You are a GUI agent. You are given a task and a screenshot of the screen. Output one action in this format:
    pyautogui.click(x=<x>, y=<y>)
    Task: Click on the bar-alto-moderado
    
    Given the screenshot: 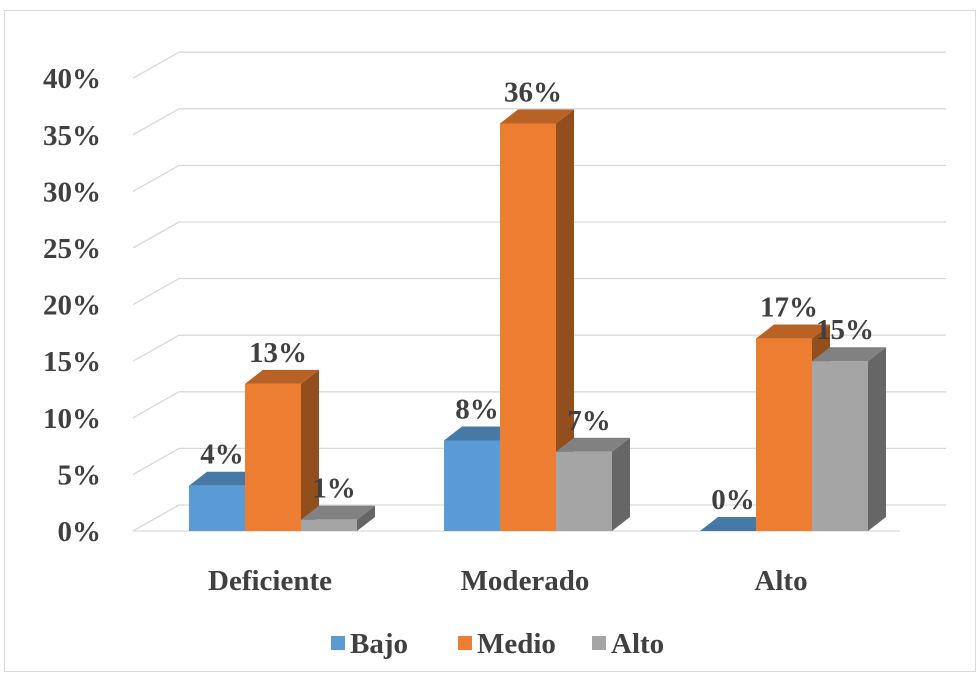 What is the action you would take?
    pyautogui.click(x=593, y=484)
    